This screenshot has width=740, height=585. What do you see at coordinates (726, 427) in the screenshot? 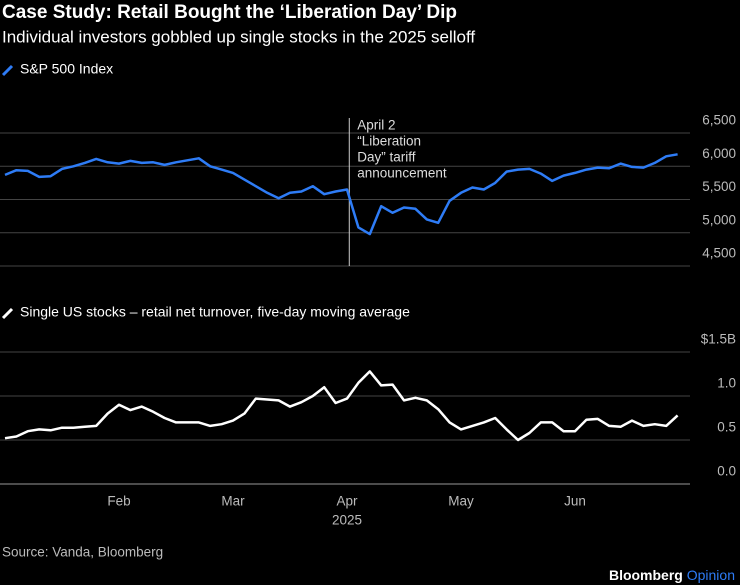
I see `y-tick-label: 0.5` at bounding box center [726, 427].